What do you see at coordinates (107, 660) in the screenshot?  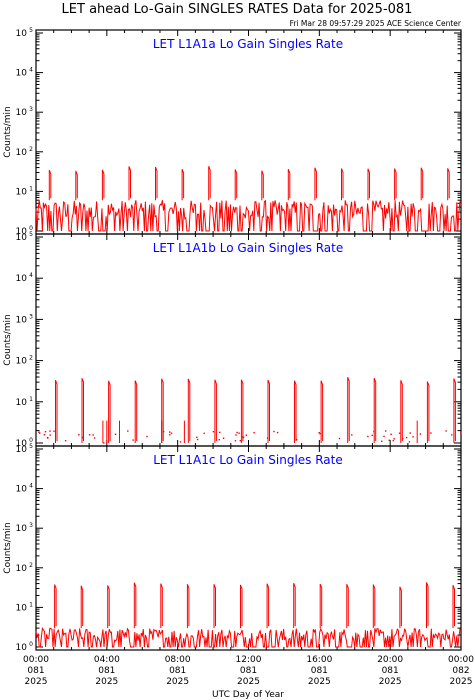 I see `x-tick-label-time: 04:00` at bounding box center [107, 660].